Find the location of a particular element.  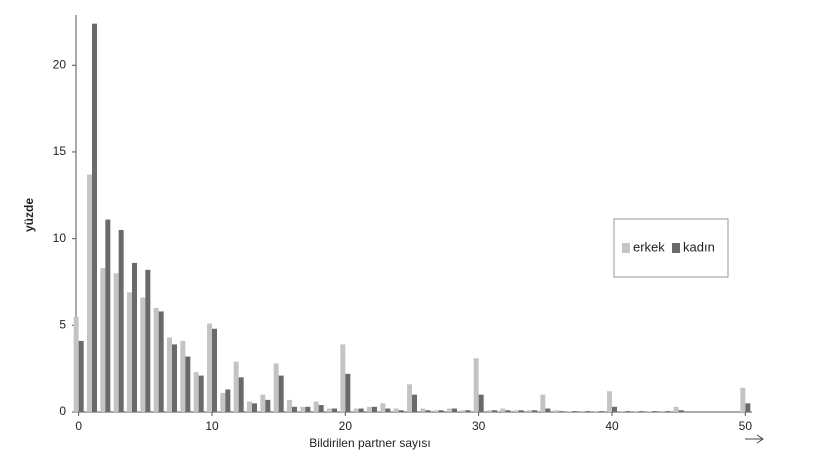

x-tick-label: 30 is located at coordinates (479, 426).